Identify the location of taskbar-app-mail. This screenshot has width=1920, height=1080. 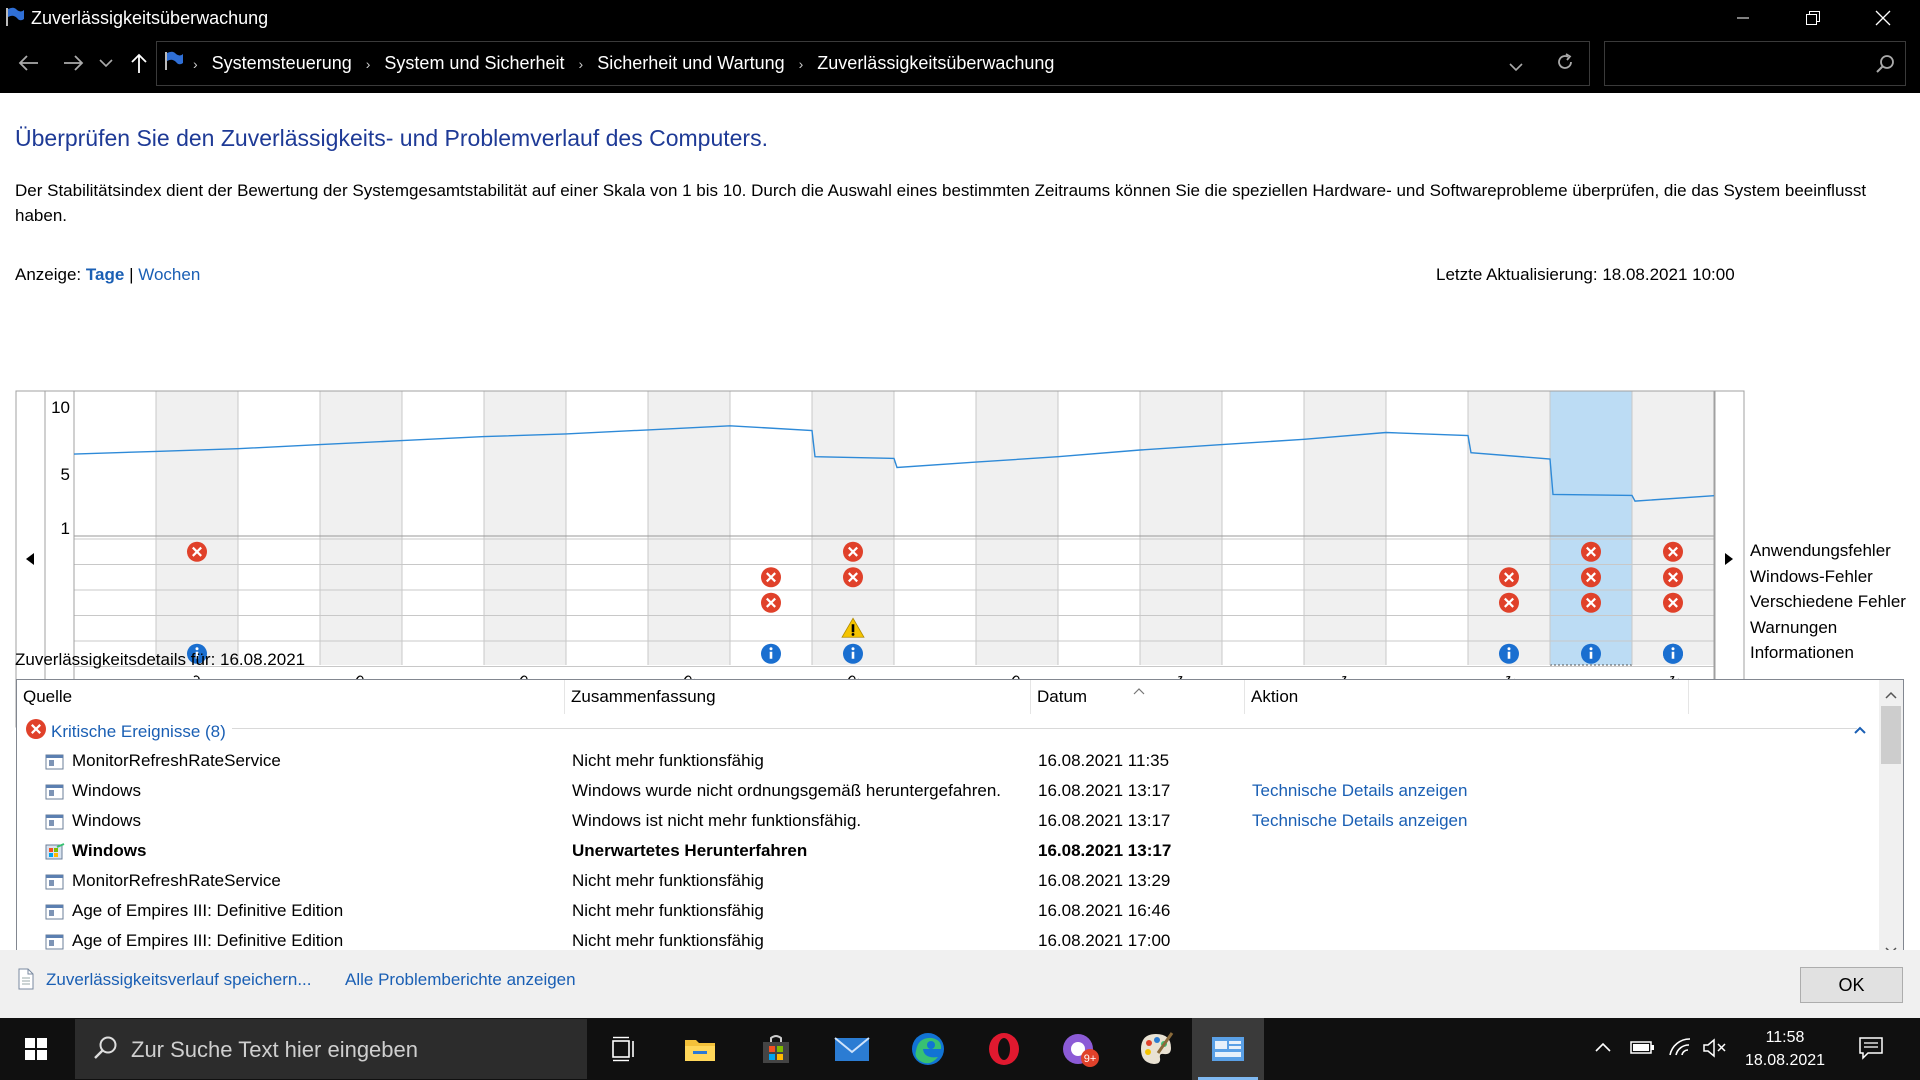
(852, 1049).